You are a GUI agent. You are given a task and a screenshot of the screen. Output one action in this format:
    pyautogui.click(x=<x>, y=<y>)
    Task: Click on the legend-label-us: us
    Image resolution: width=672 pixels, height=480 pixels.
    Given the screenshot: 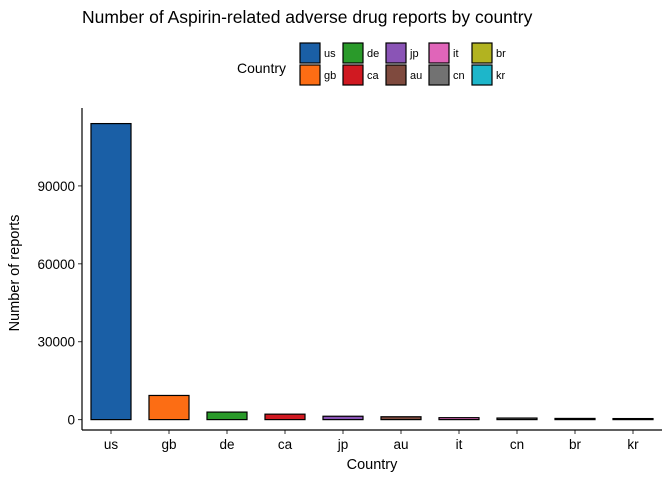 What is the action you would take?
    pyautogui.click(x=330, y=54)
    